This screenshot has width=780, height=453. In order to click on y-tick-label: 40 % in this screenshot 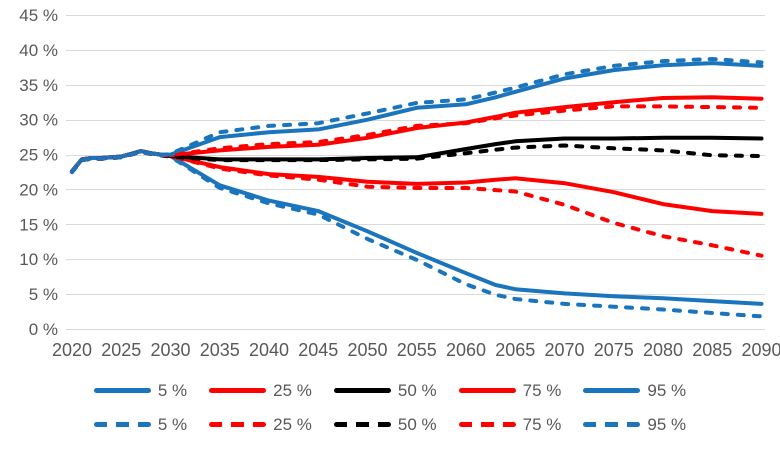, I will do `click(38, 50)`.